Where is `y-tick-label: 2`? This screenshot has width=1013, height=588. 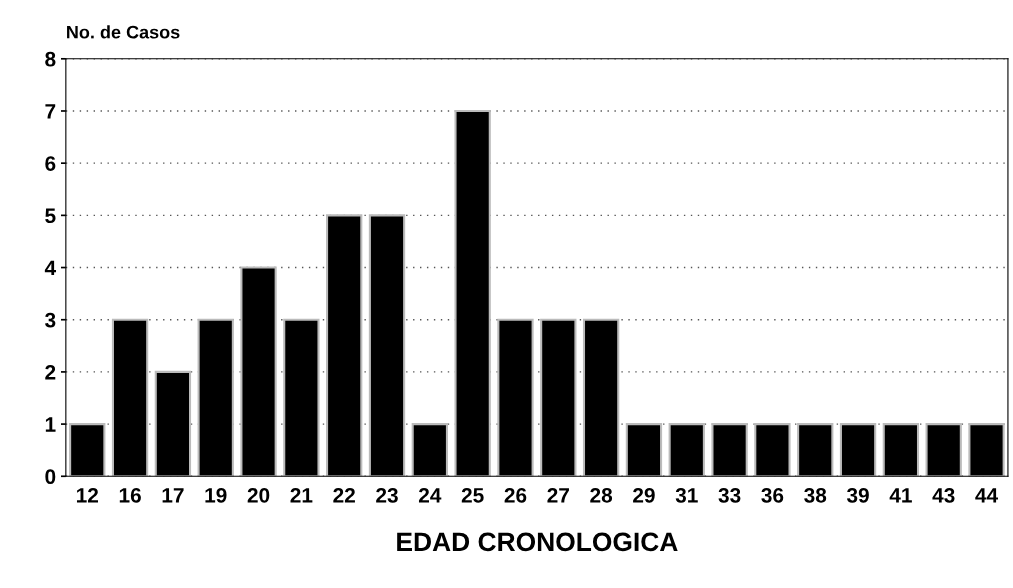
y-tick-label: 2 is located at coordinates (50, 372).